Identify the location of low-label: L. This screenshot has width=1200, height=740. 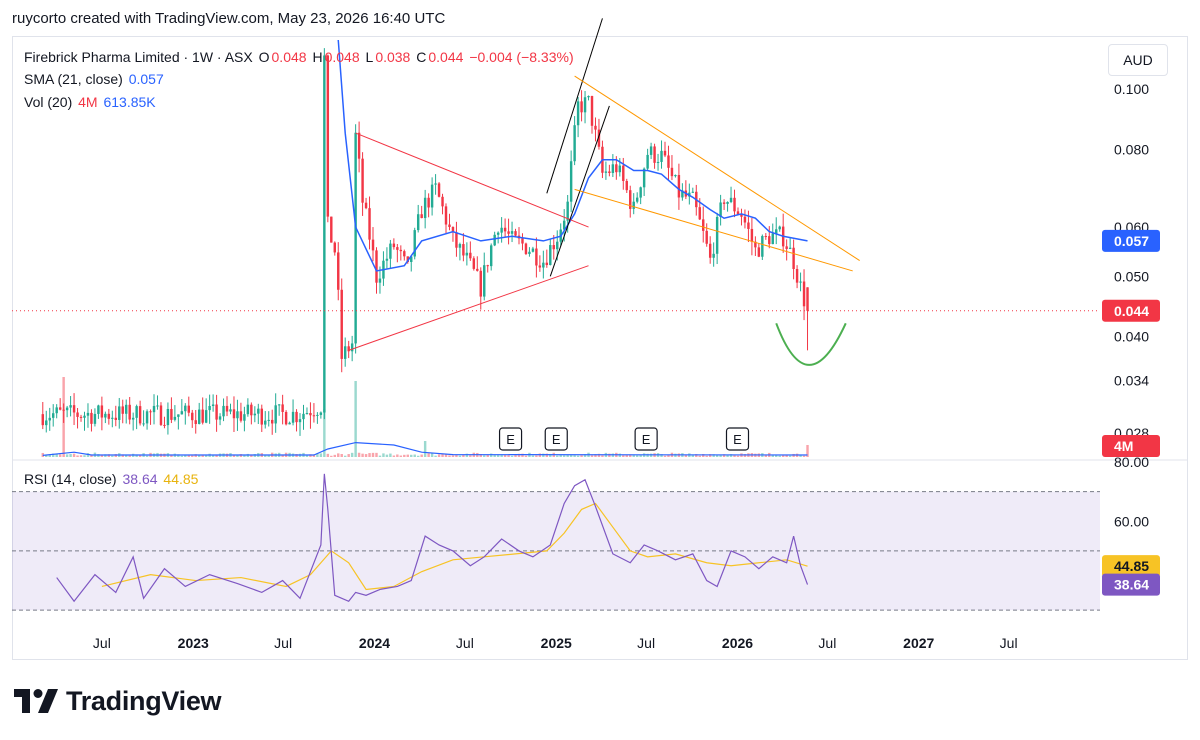
(369, 57).